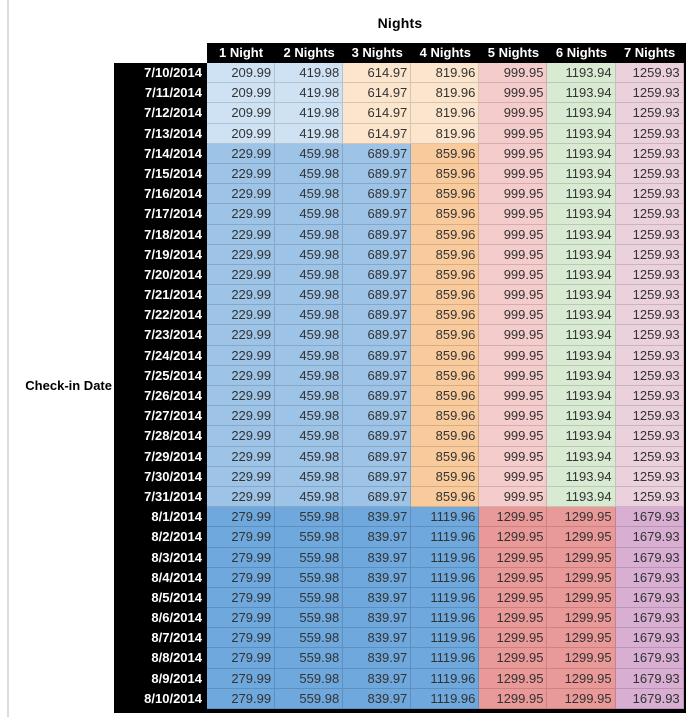 The height and width of the screenshot is (717, 688). What do you see at coordinates (513, 53) in the screenshot?
I see `col-header-5: 5 Nights` at bounding box center [513, 53].